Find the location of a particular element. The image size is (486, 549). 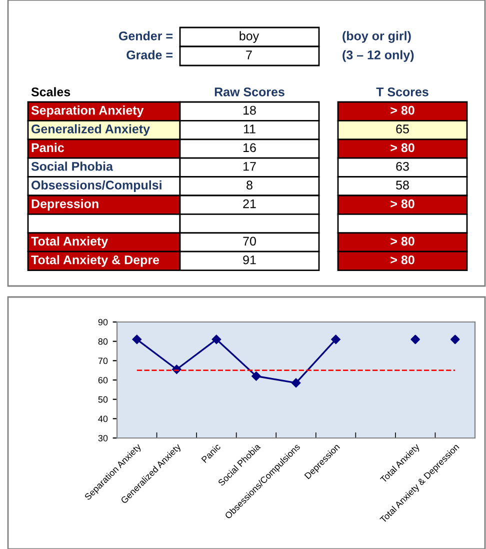

data-label: 21 is located at coordinates (249, 203).